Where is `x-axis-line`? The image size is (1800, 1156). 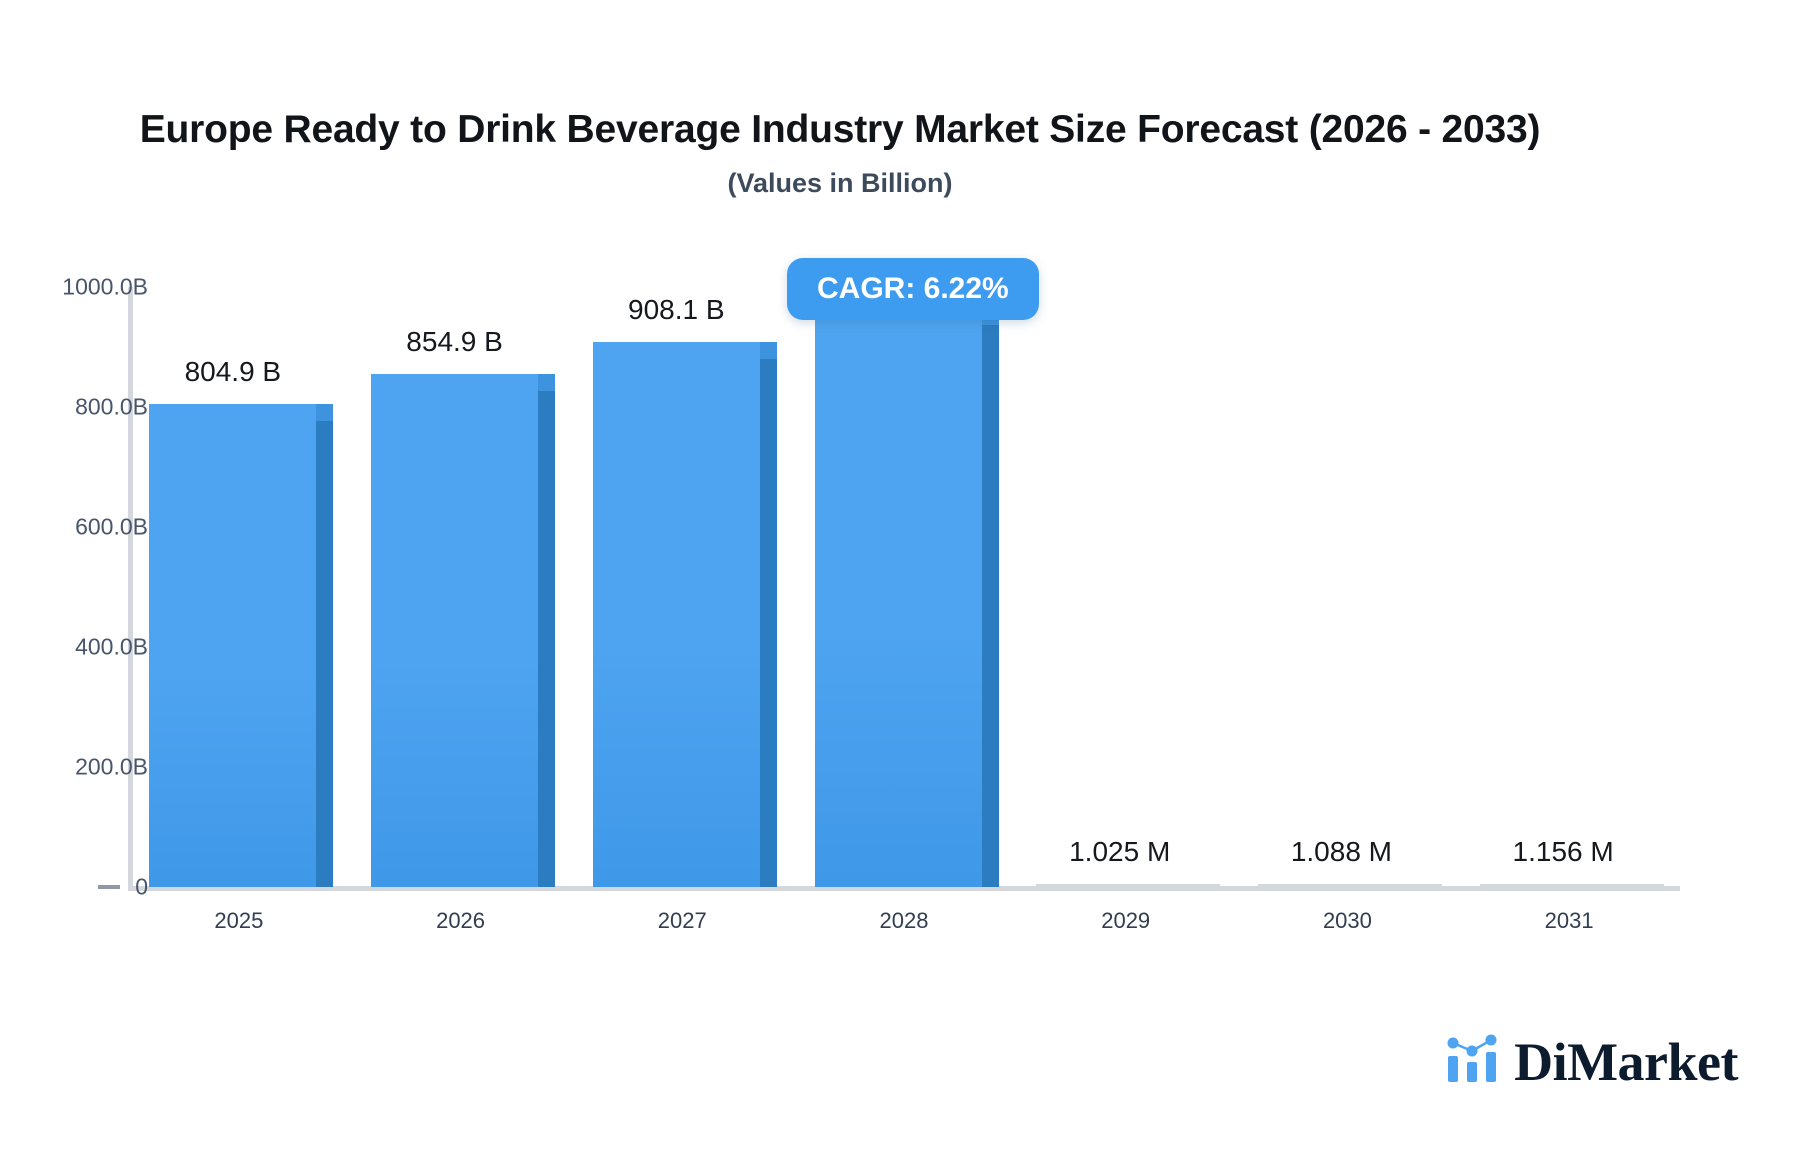
x-axis-line is located at coordinates (904, 888).